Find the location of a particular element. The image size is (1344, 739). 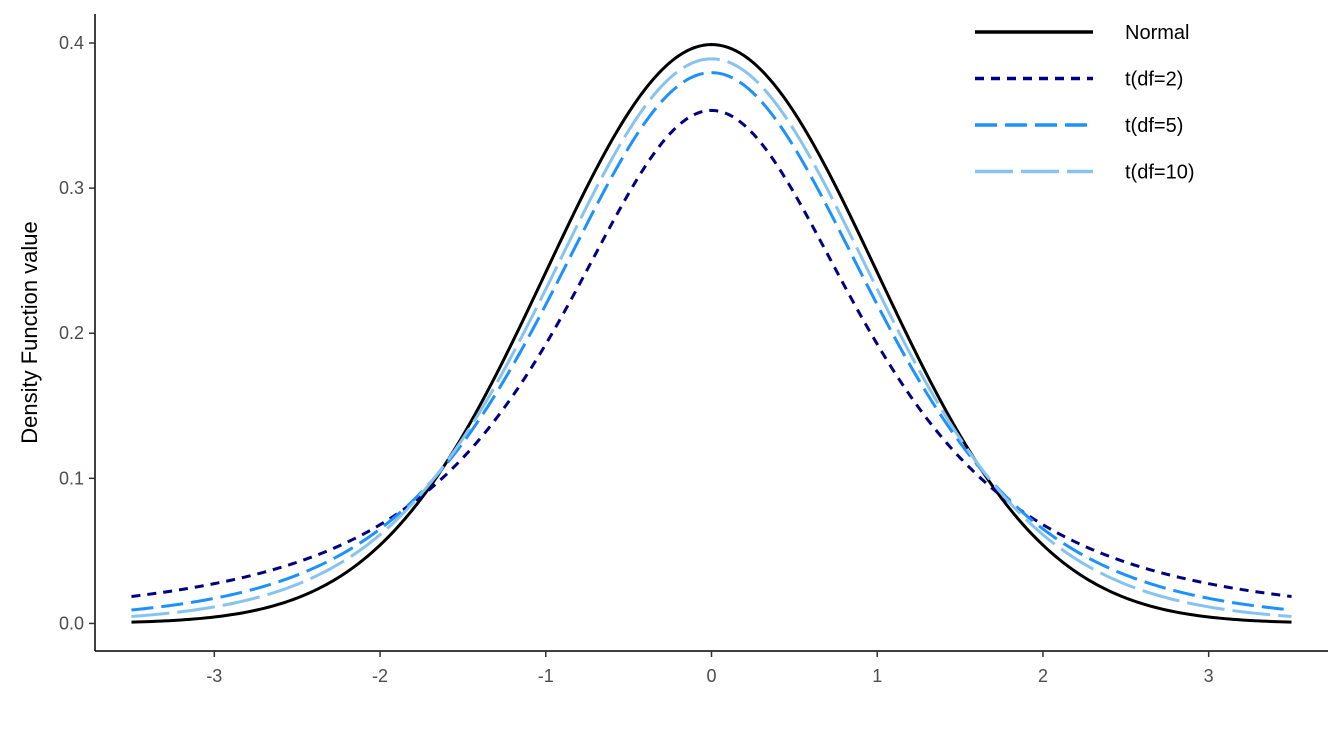

y-tick-label: 0.0 is located at coordinates (71, 623).